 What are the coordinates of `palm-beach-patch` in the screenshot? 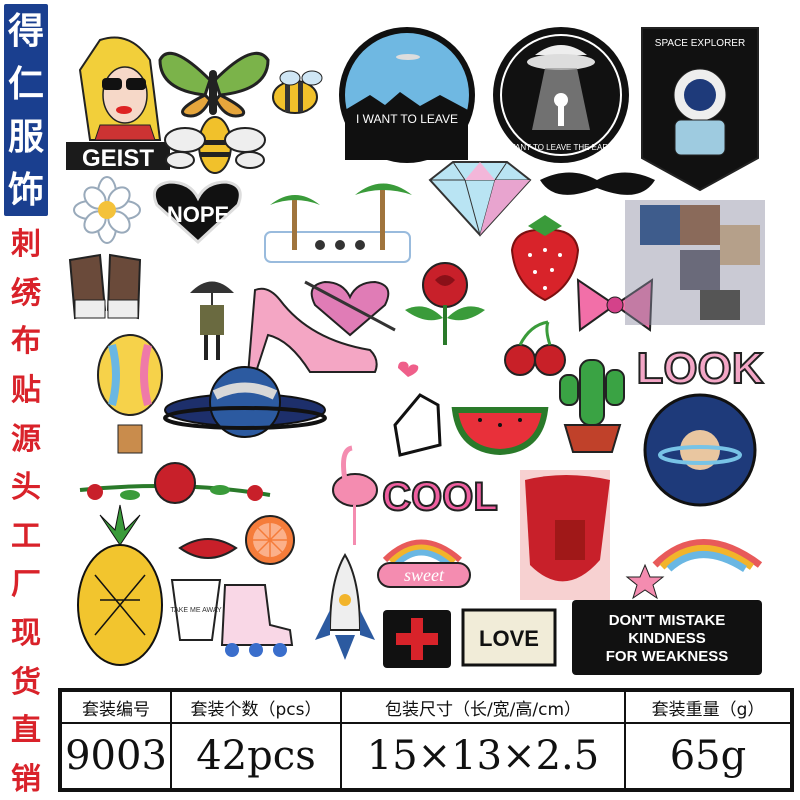 It's located at (338, 223).